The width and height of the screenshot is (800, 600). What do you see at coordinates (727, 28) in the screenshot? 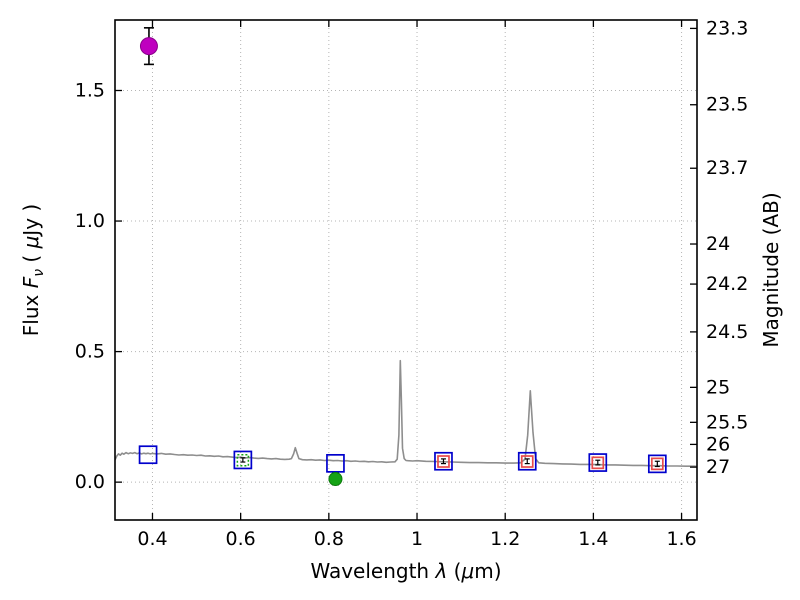
I see `y-tick-label-right: 23.3` at bounding box center [727, 28].